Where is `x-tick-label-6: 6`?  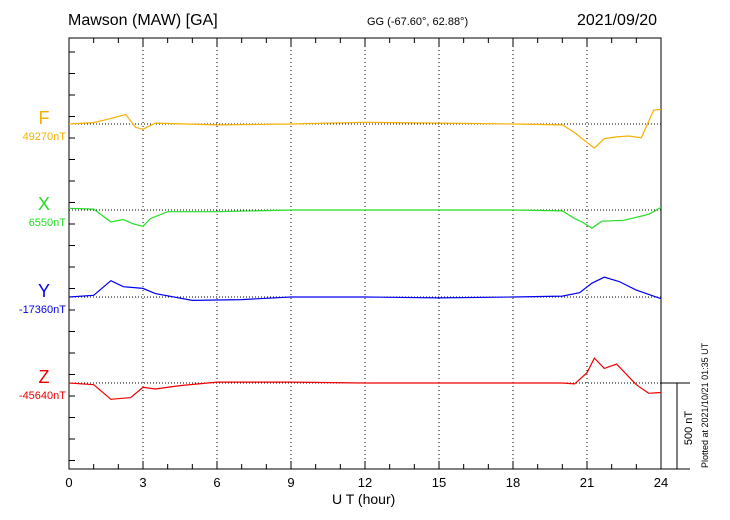
x-tick-label-6: 6 is located at coordinates (216, 482).